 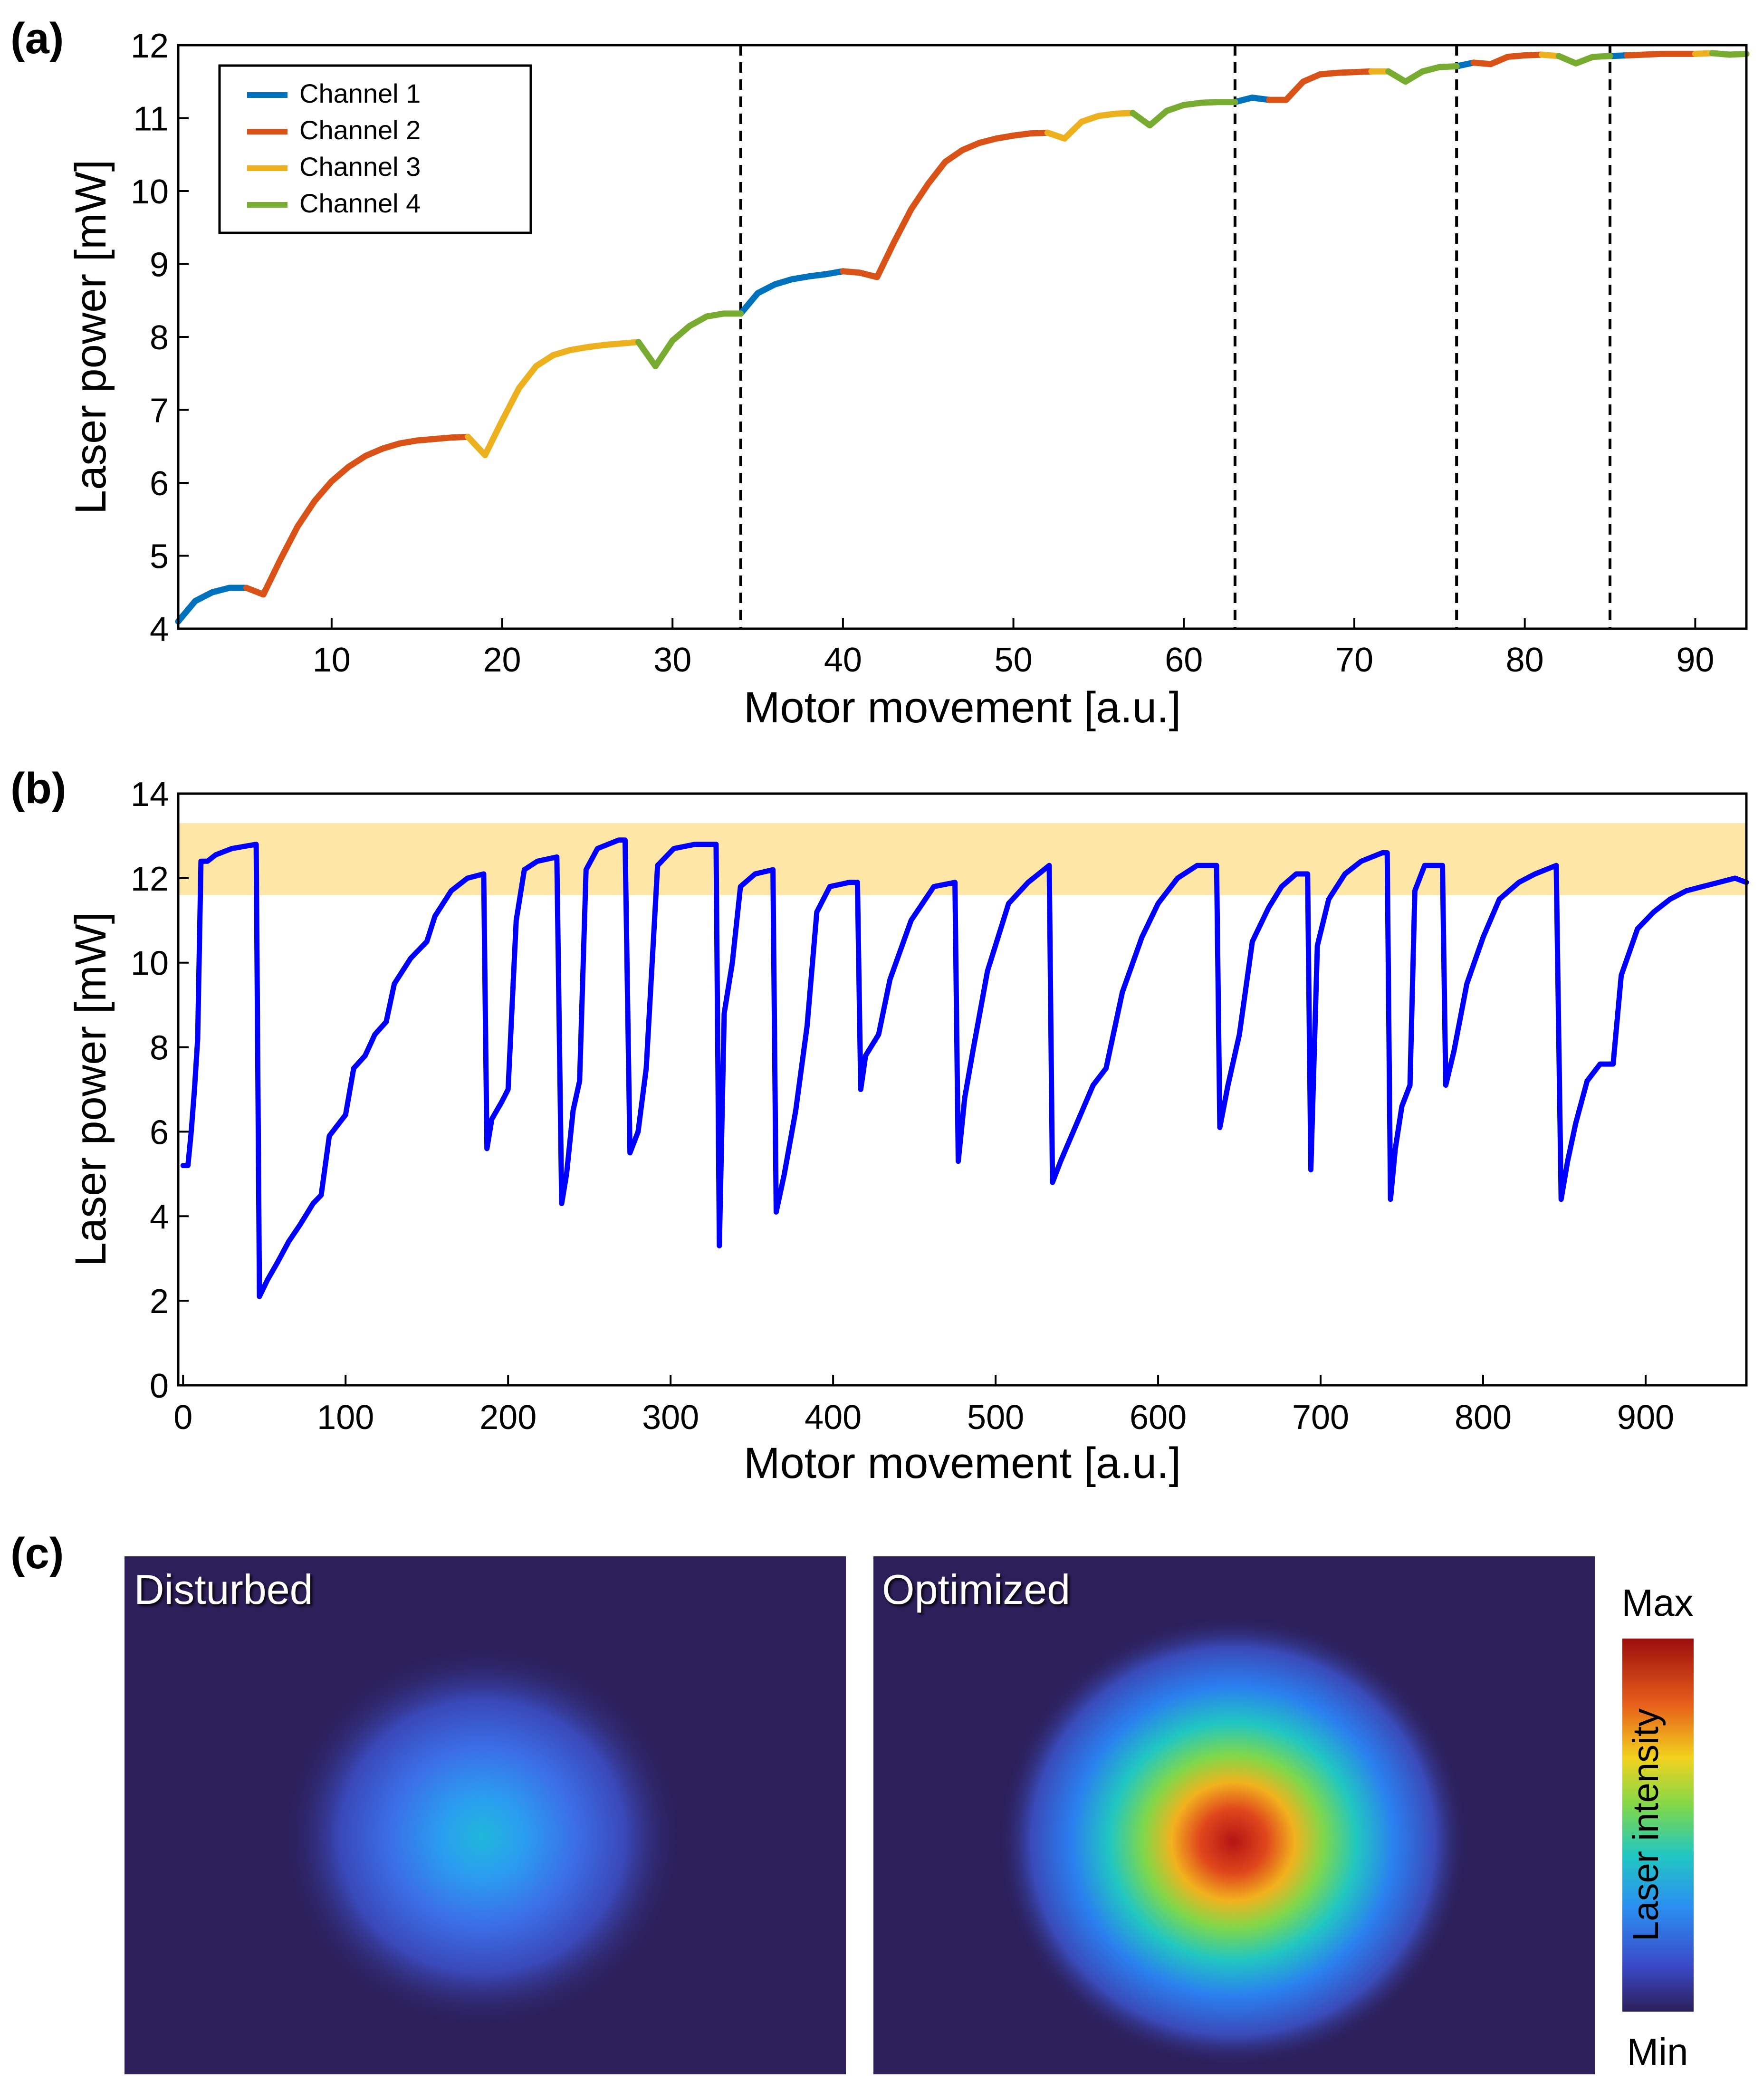 I want to click on disturbed-label: Disturbed, so click(x=223, y=1589).